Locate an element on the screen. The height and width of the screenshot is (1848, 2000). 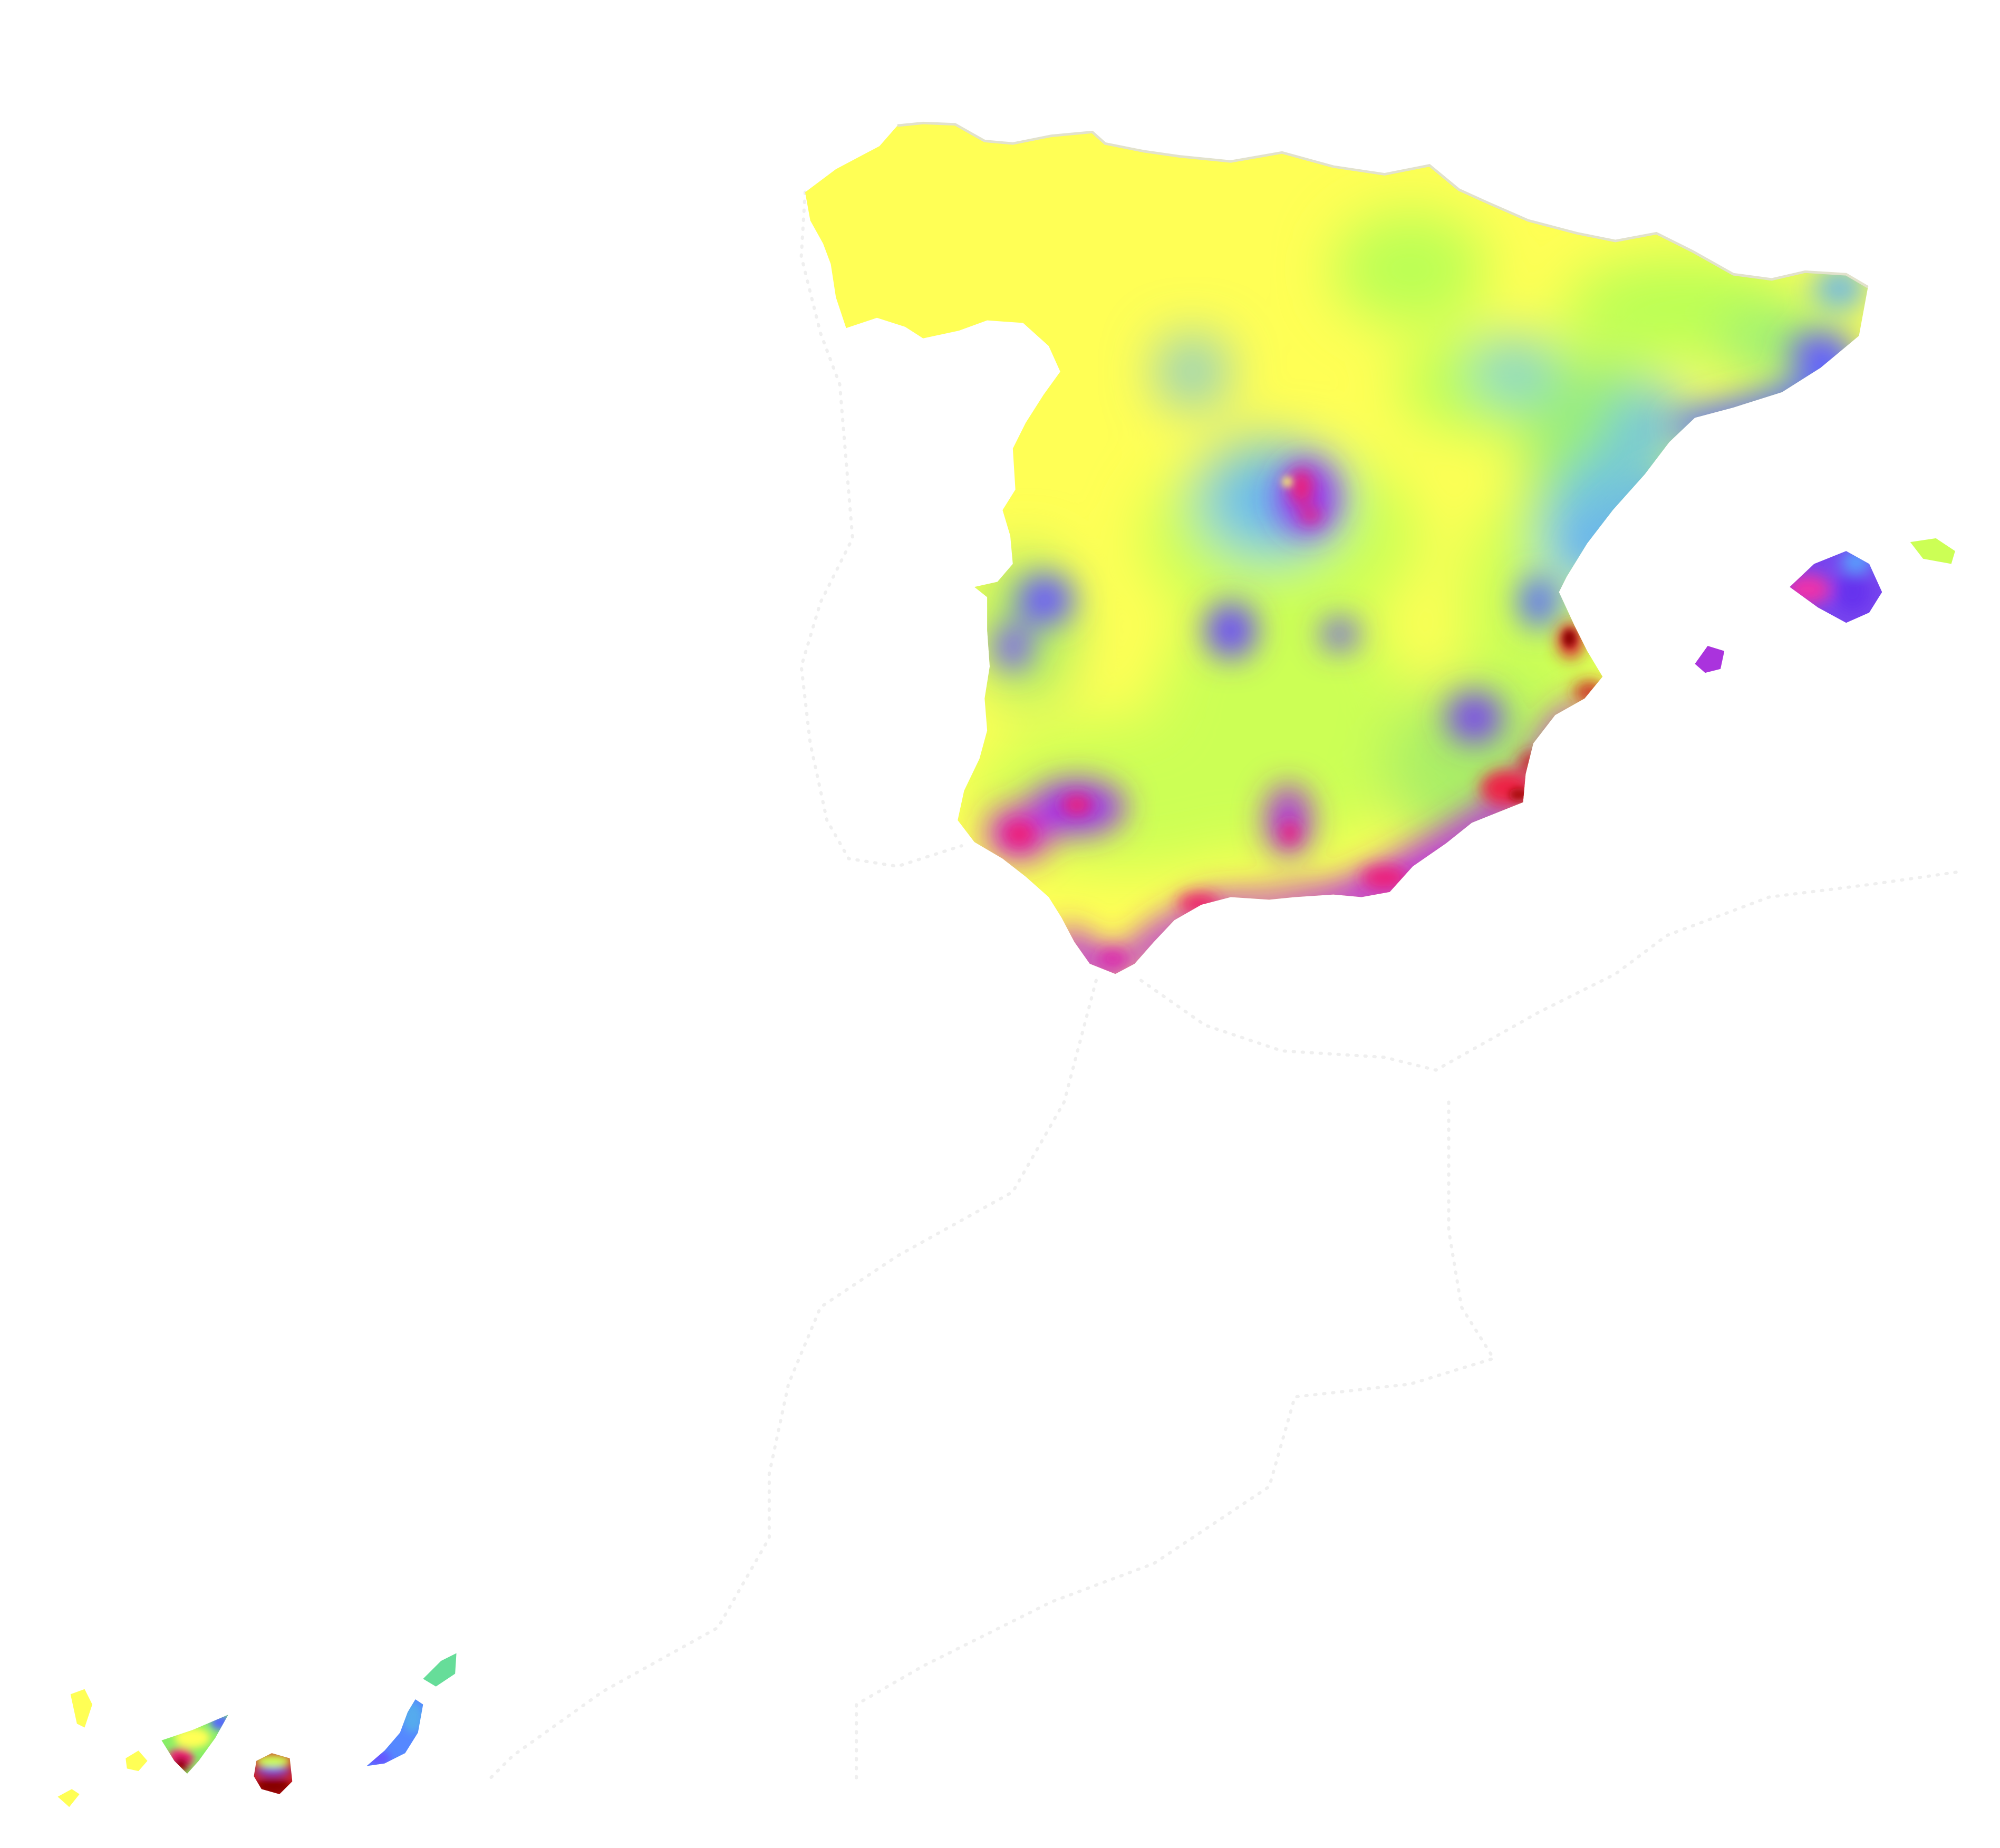
region-gran-canaria is located at coordinates (274, 1773).